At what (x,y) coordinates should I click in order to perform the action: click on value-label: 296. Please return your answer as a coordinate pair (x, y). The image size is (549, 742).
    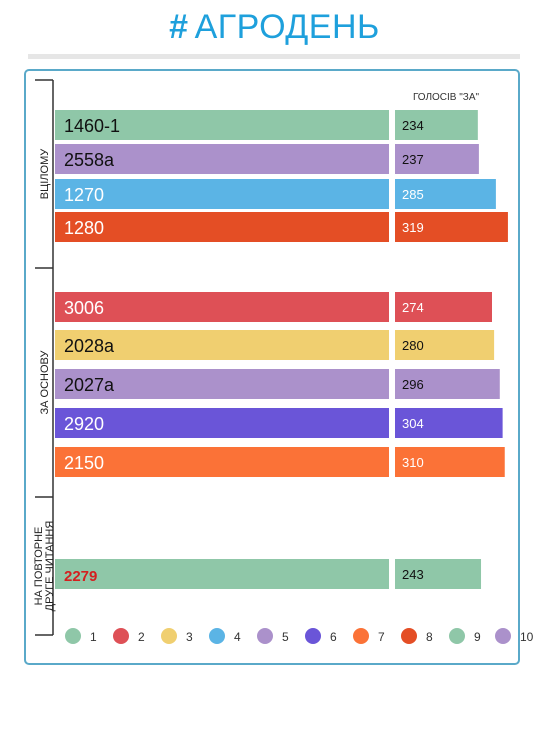
    Looking at the image, I should click on (413, 384).